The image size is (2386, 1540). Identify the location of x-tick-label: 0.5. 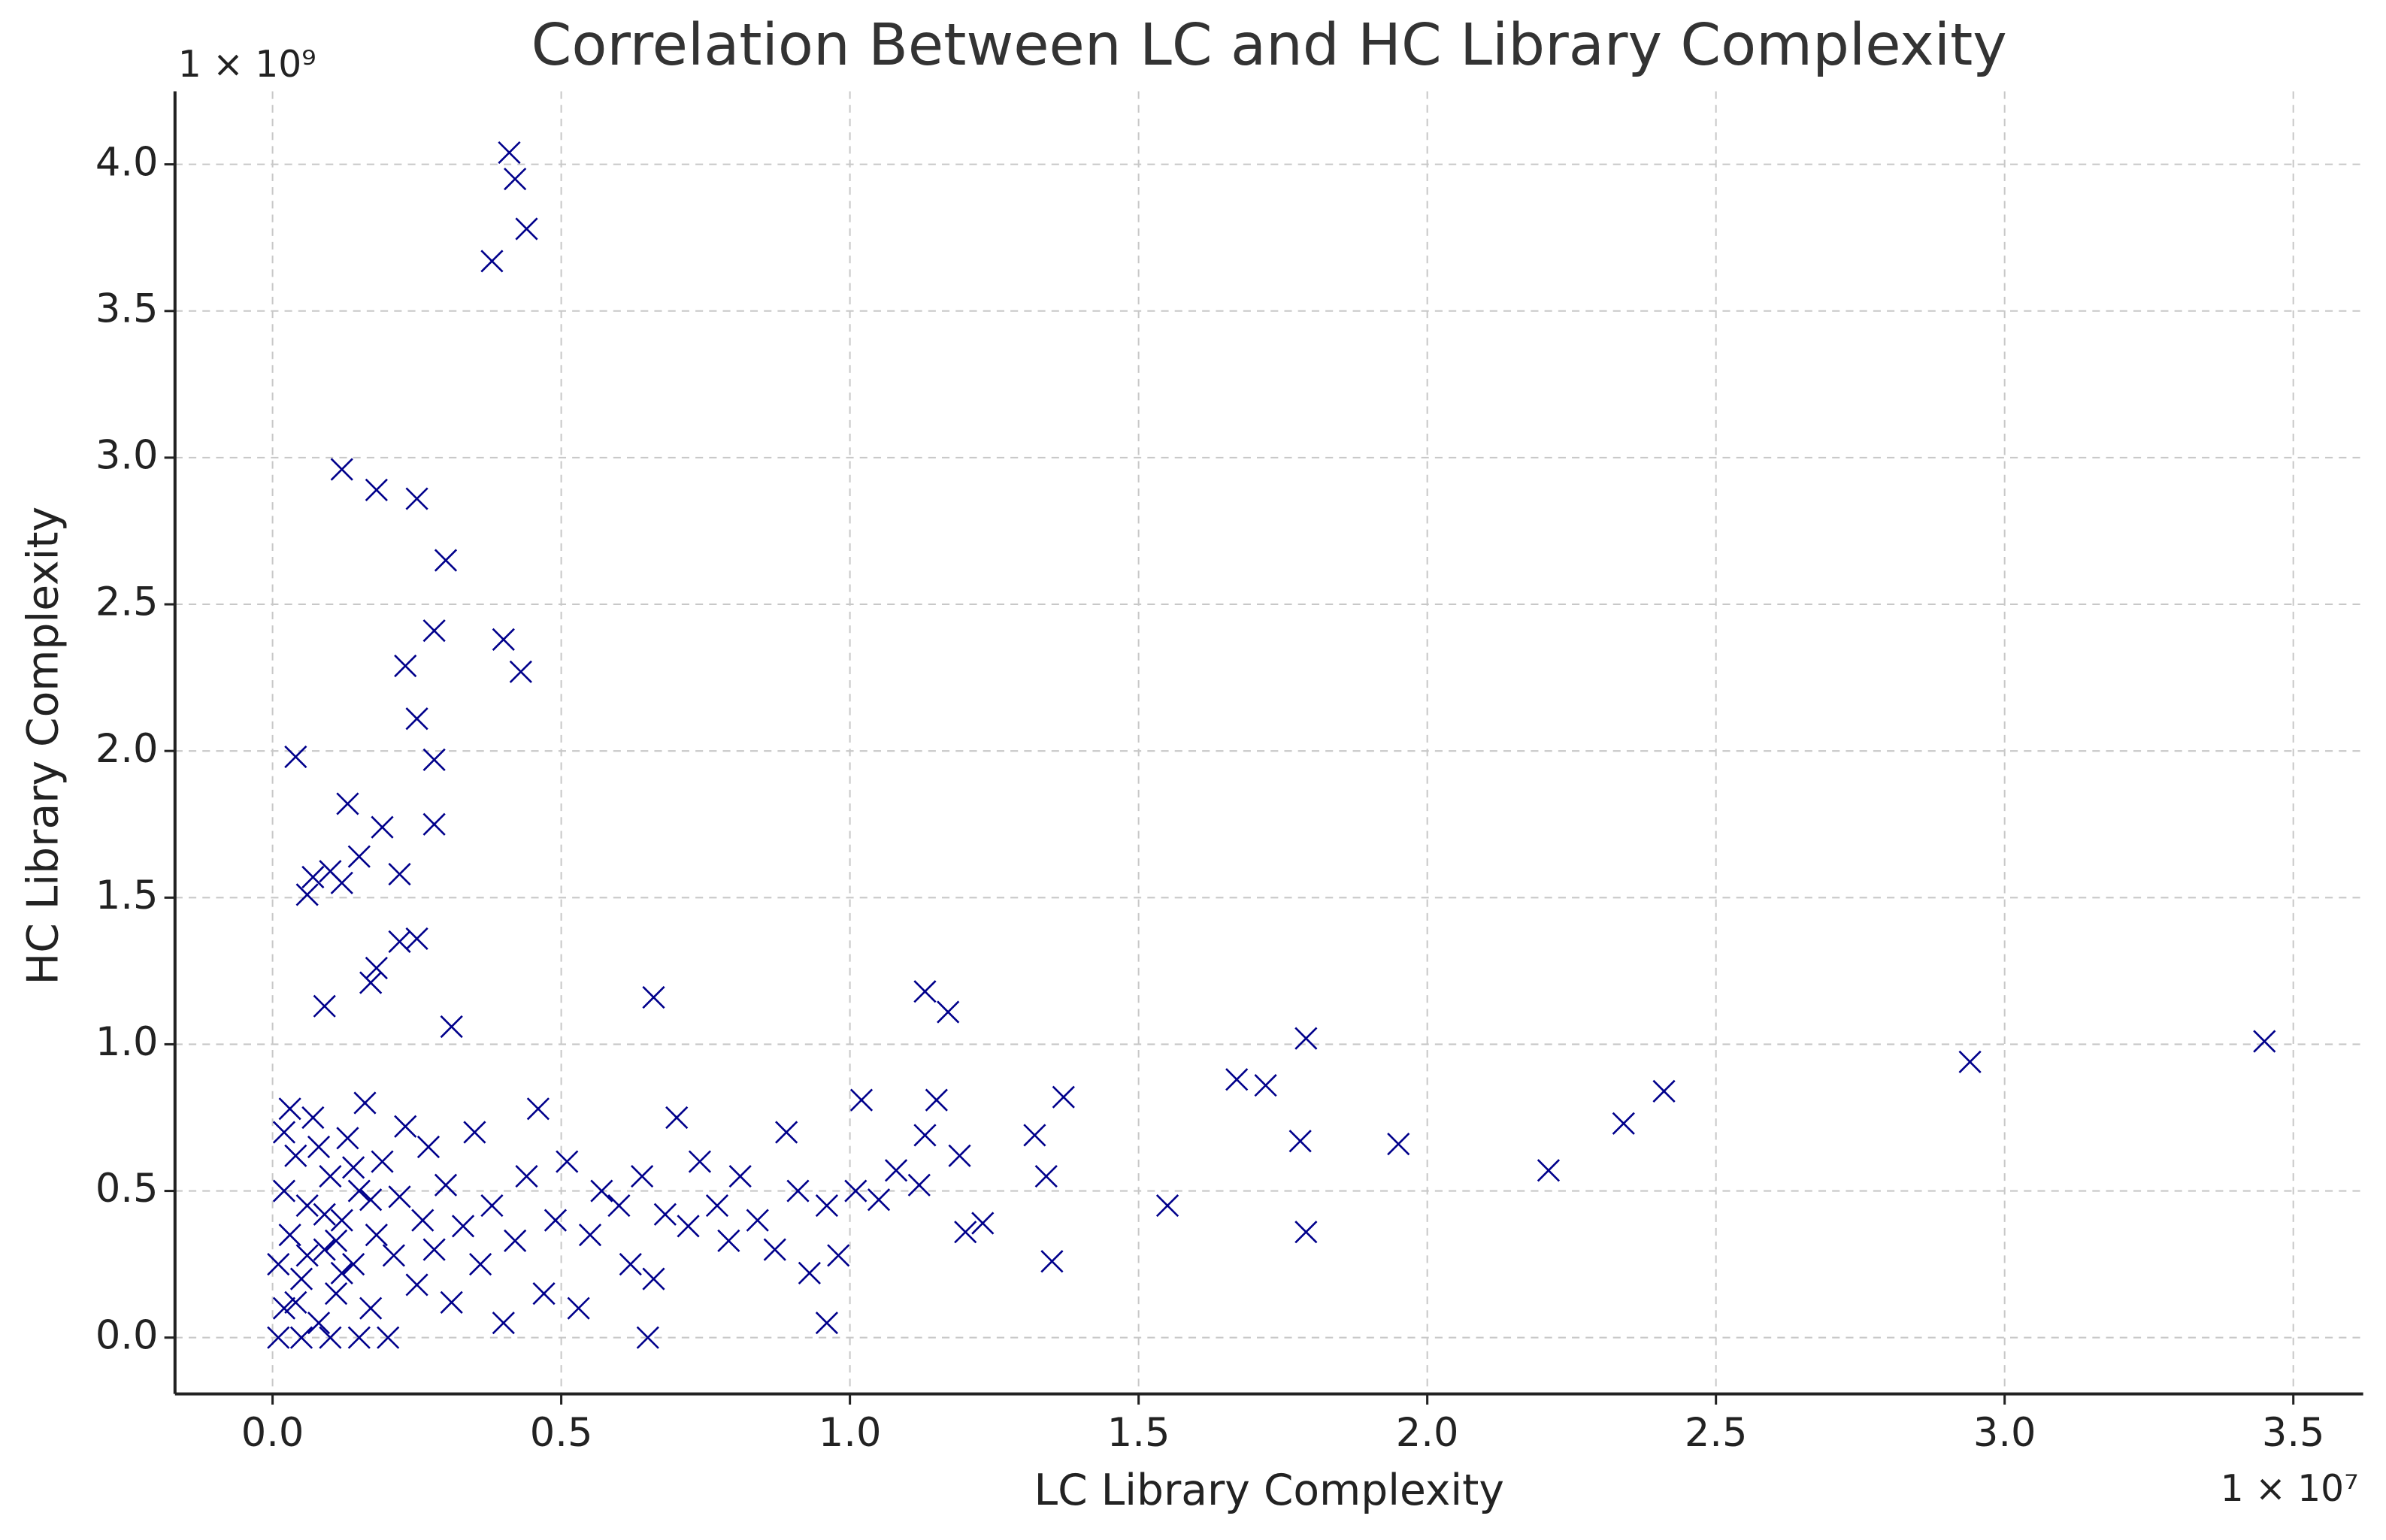
(561, 1433).